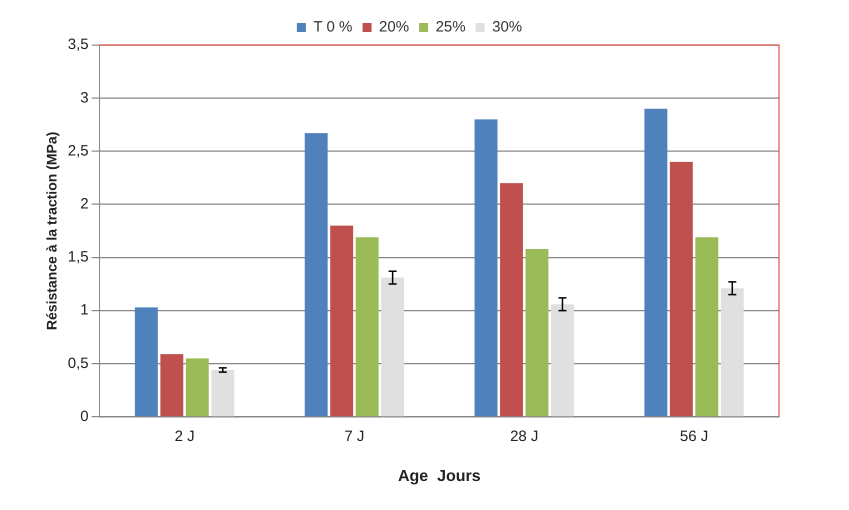 This screenshot has height=510, width=849. Describe the element at coordinates (184, 436) in the screenshot. I see `x-tick-label: 2 J` at that location.